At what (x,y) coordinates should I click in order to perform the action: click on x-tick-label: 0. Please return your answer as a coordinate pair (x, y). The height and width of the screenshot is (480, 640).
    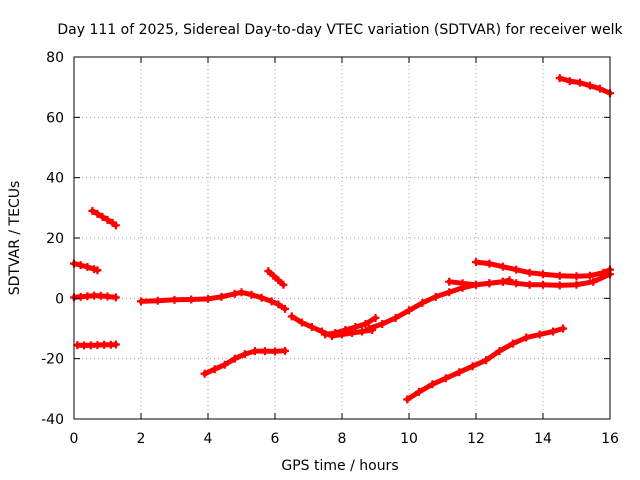
    Looking at the image, I should click on (74, 439).